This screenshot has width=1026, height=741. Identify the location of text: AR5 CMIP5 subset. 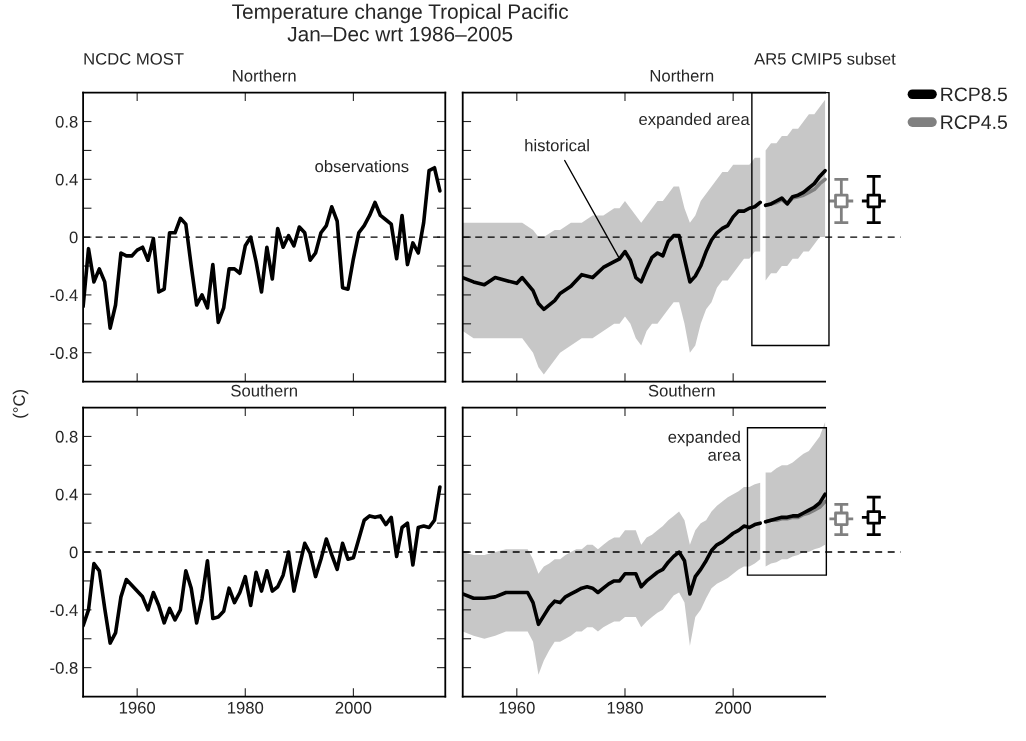
(825, 58).